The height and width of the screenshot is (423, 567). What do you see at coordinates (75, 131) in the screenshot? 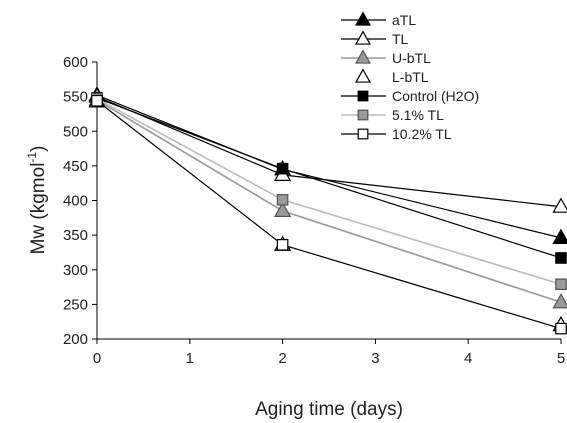
I see `y-tick-label: 500` at bounding box center [75, 131].